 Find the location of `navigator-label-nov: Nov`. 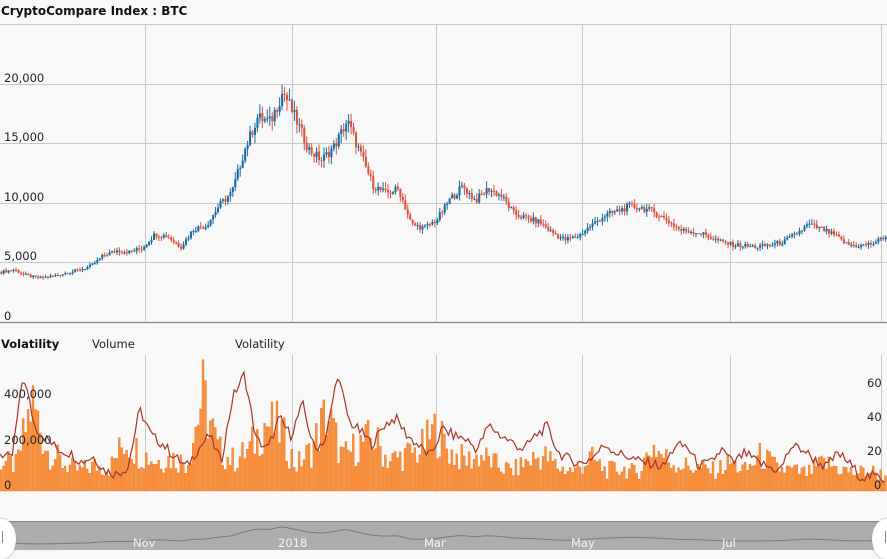

navigator-label-nov: Nov is located at coordinates (144, 543).